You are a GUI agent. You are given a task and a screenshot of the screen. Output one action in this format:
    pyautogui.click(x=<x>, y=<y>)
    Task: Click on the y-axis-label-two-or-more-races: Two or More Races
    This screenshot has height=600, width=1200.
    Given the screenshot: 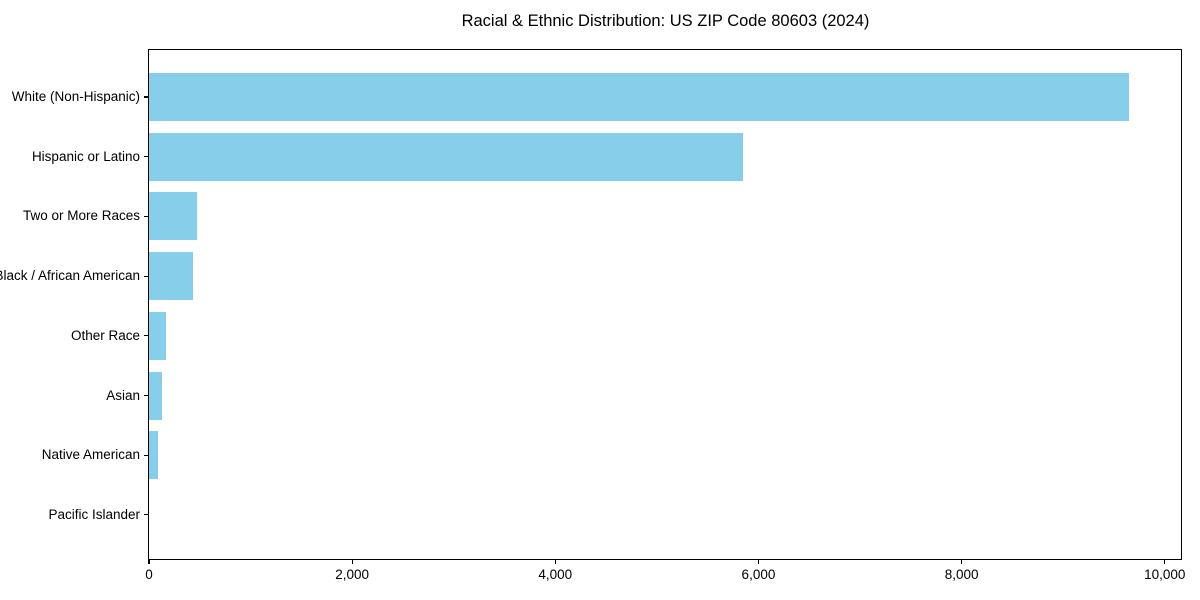 What is the action you would take?
    pyautogui.click(x=81, y=216)
    